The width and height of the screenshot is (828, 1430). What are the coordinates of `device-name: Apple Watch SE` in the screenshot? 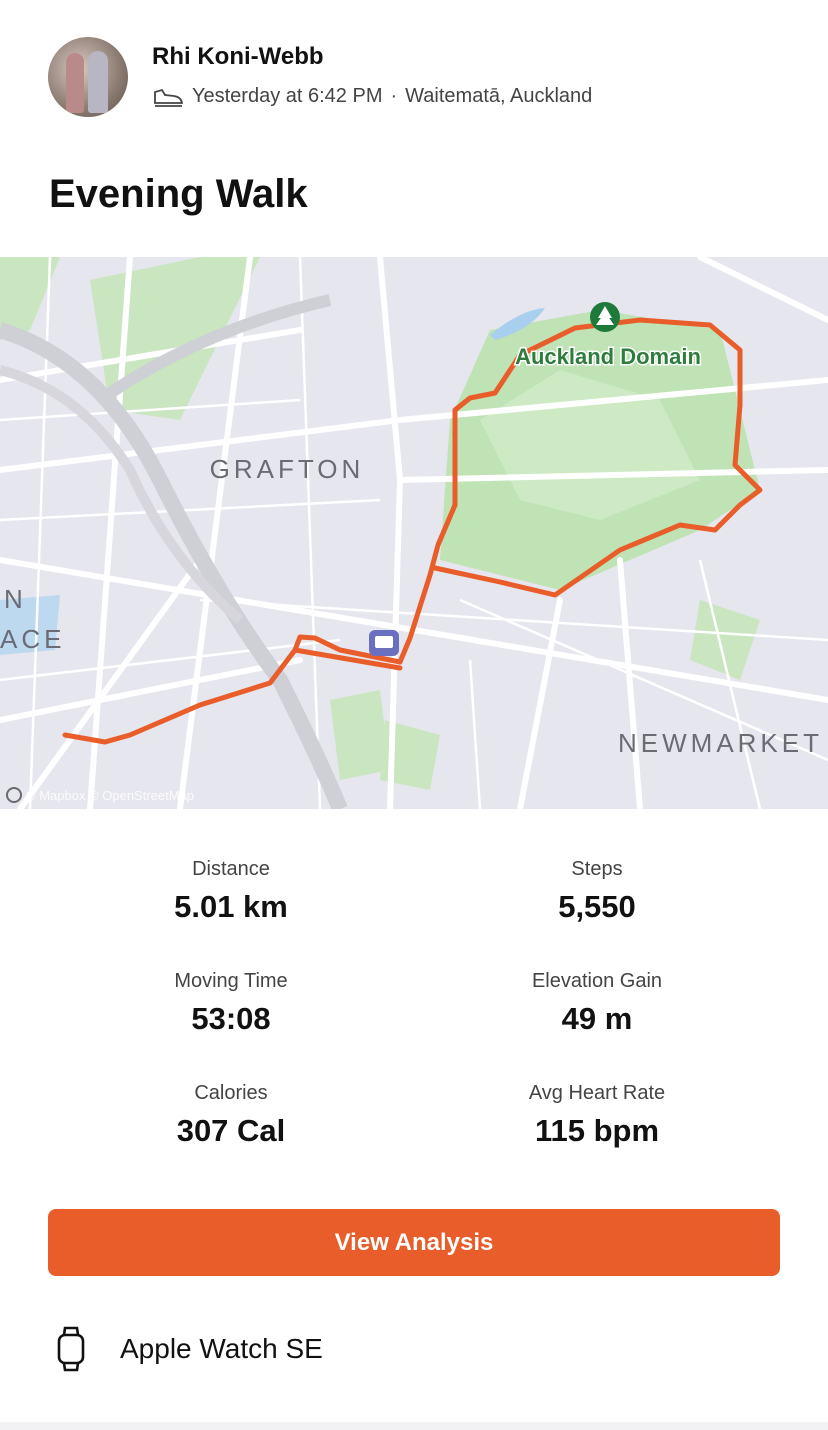 It's located at (221, 1348).